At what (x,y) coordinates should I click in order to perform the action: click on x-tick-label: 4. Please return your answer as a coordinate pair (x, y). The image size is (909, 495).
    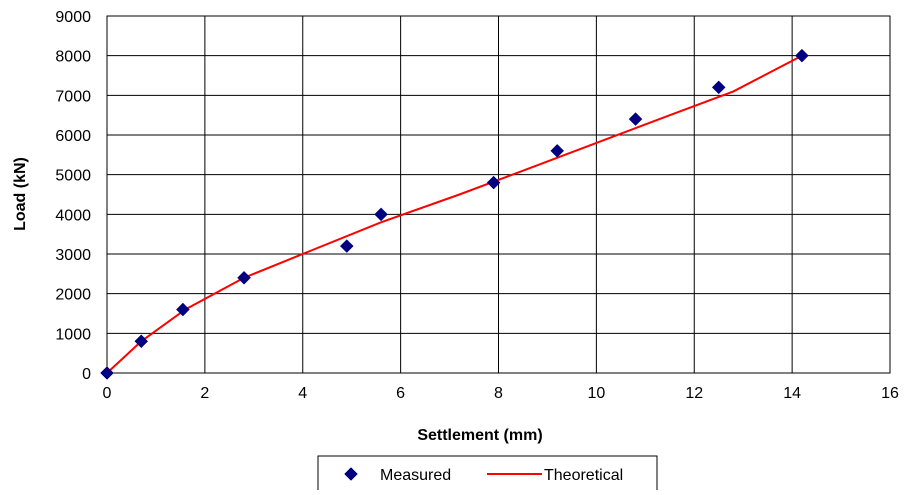
    Looking at the image, I should click on (302, 393).